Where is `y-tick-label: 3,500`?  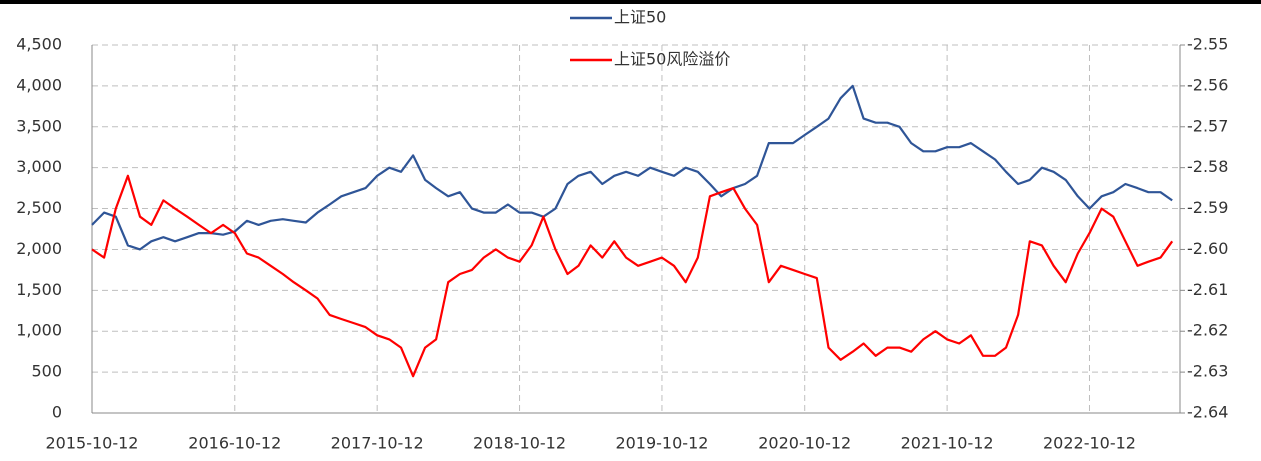
y-tick-label: 3,500 is located at coordinates (39, 125).